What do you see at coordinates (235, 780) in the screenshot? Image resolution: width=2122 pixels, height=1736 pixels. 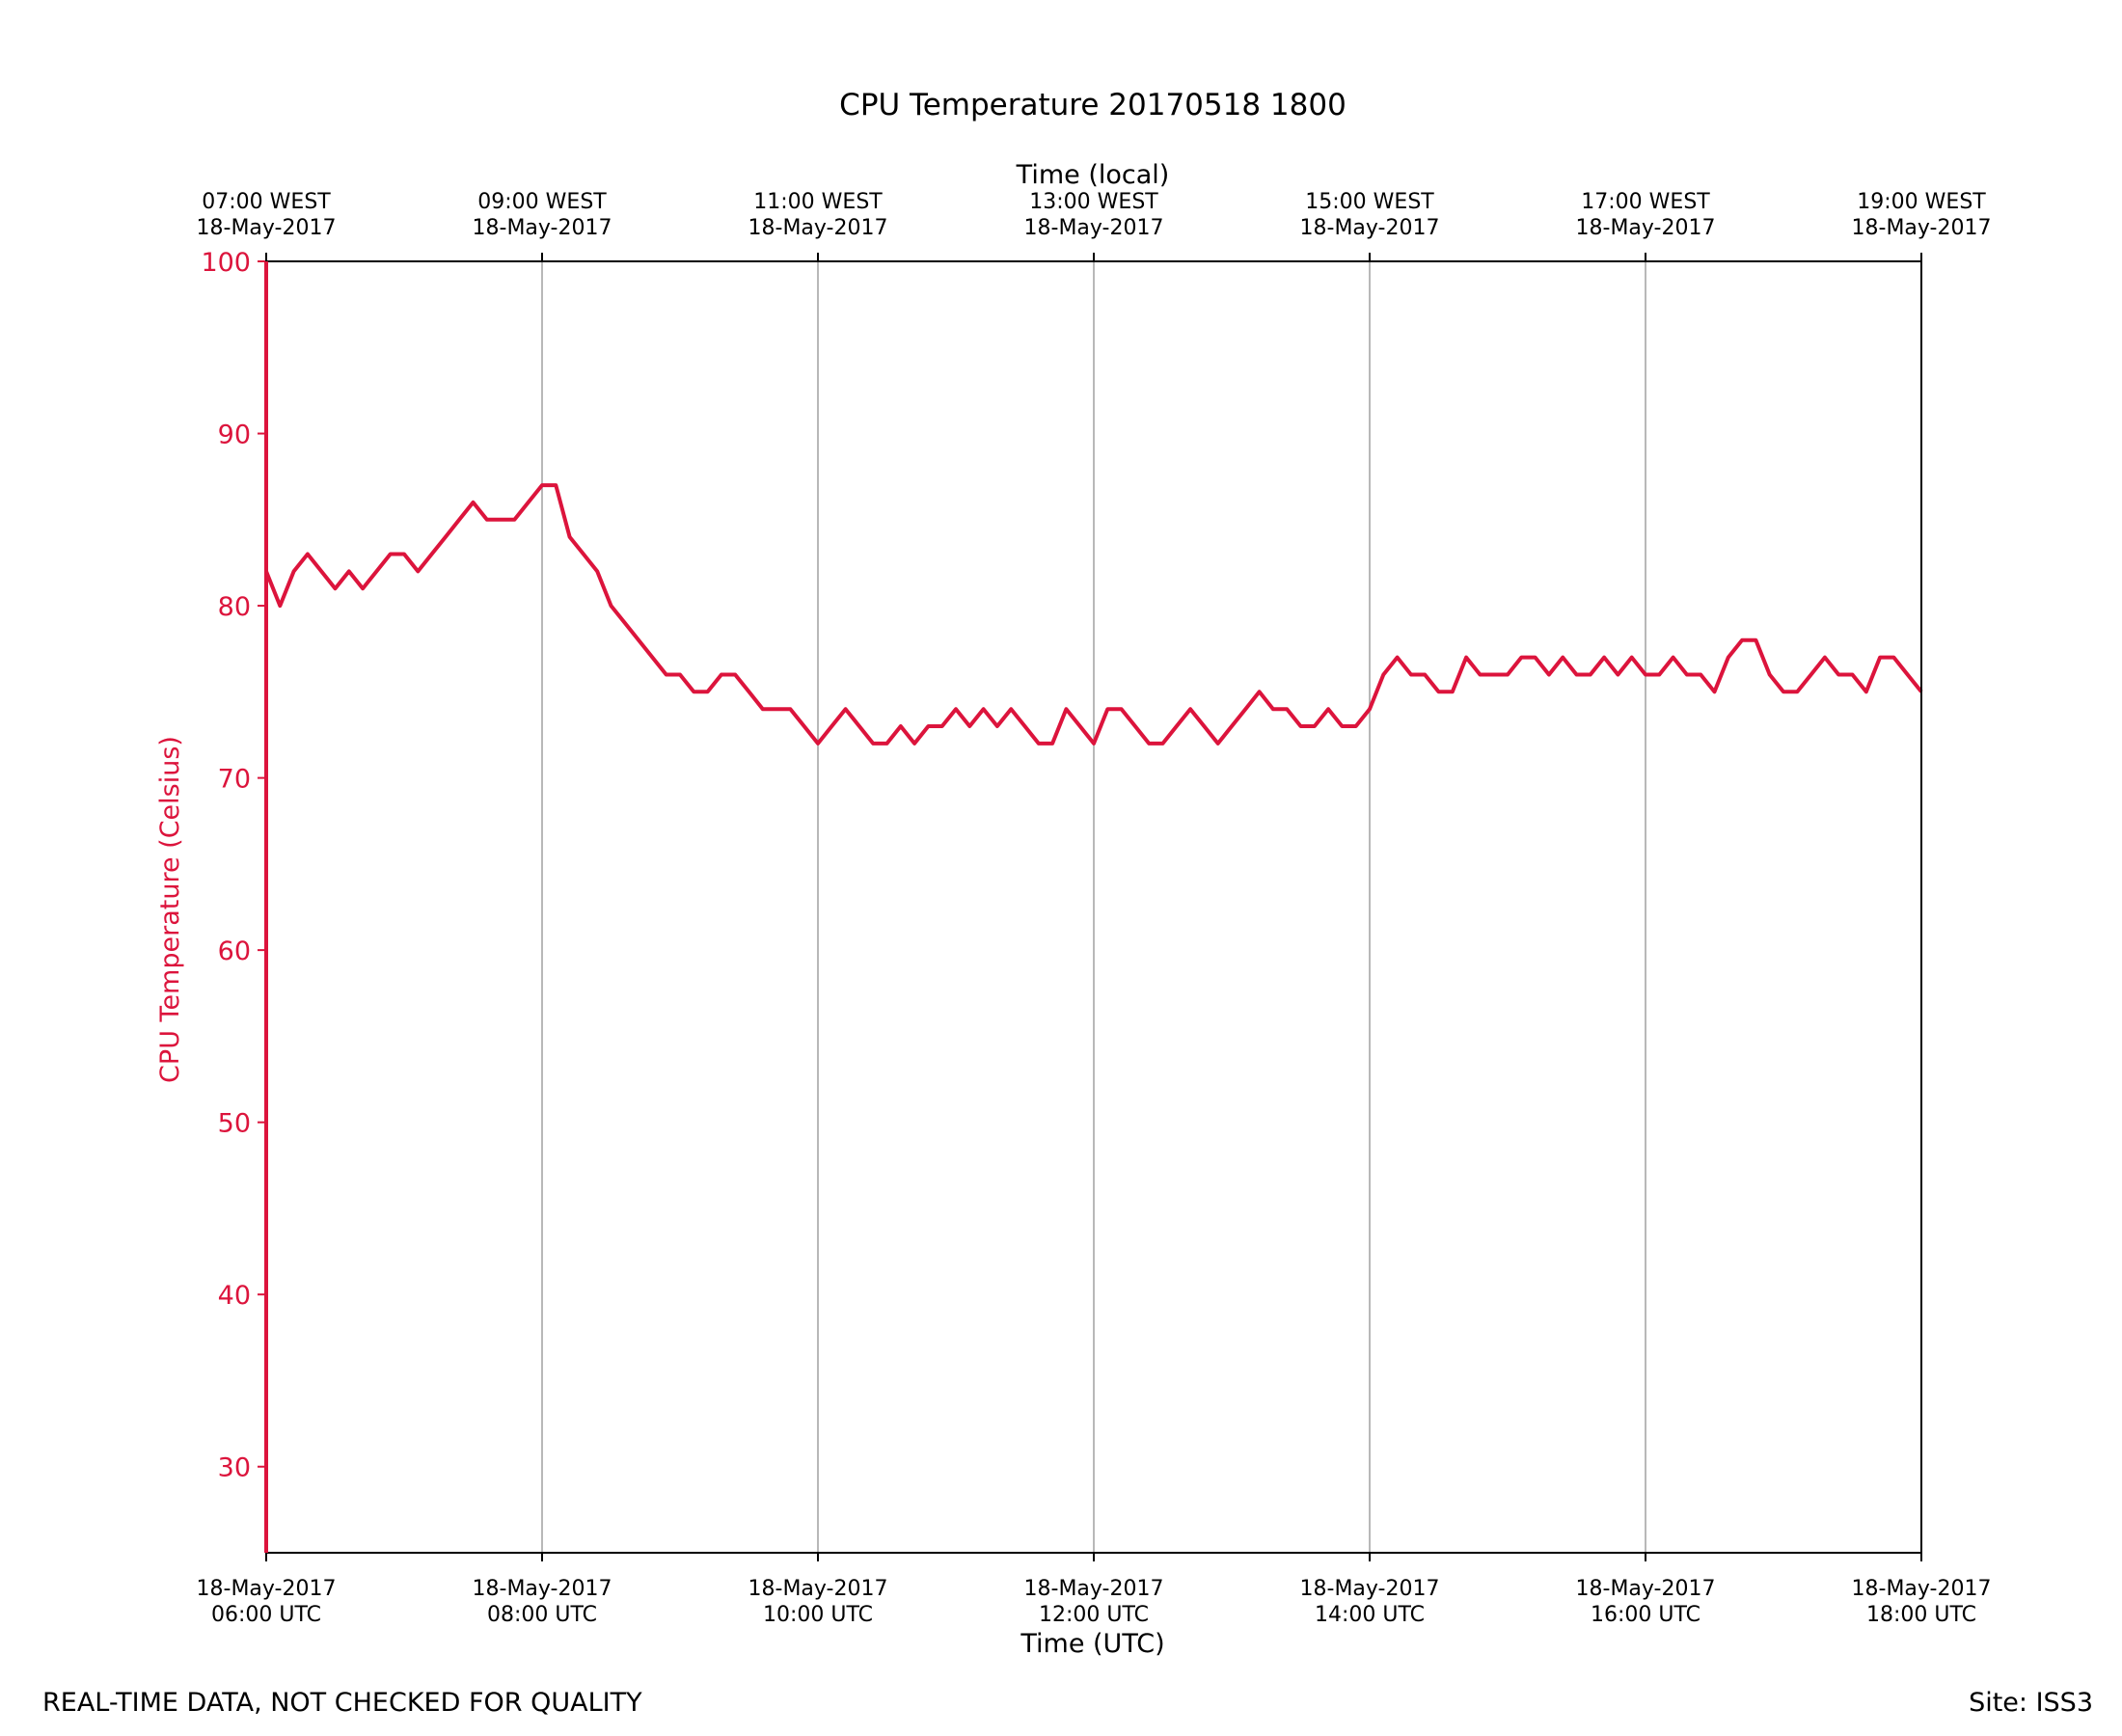 I see `y-tick-label-70: 70` at bounding box center [235, 780].